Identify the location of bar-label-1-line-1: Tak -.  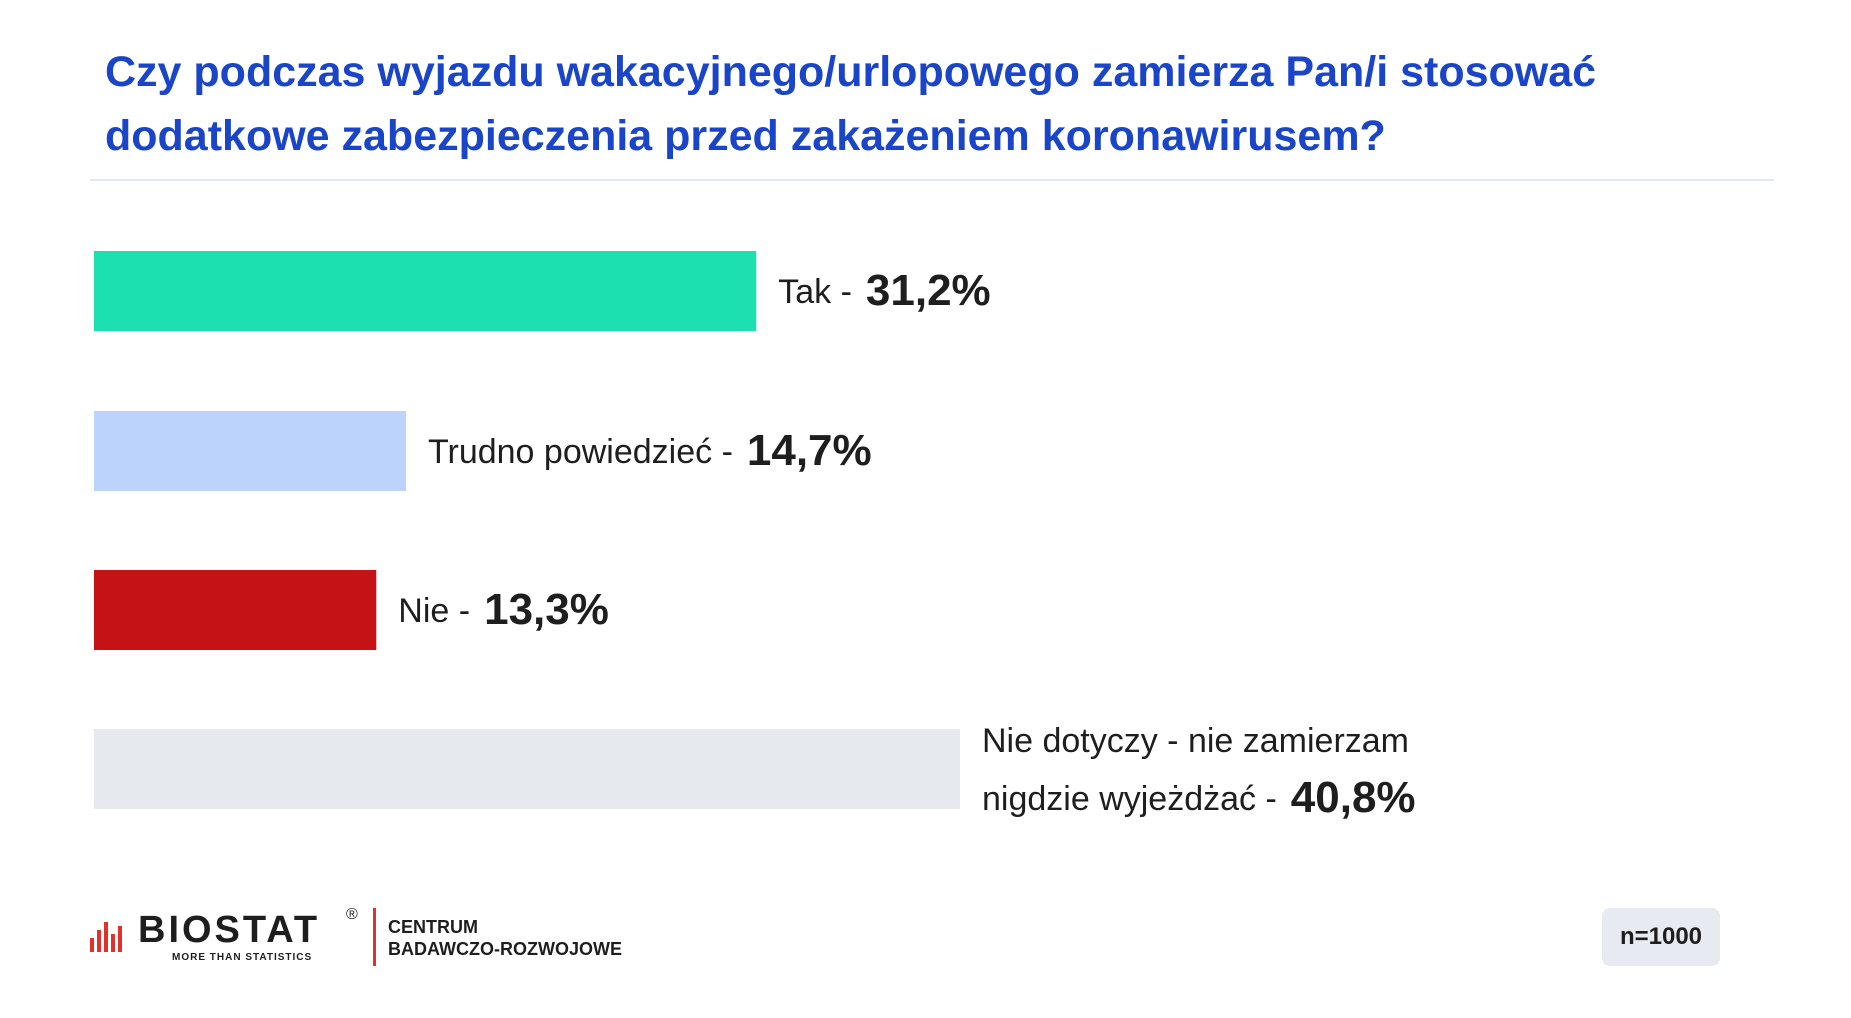
(815, 292).